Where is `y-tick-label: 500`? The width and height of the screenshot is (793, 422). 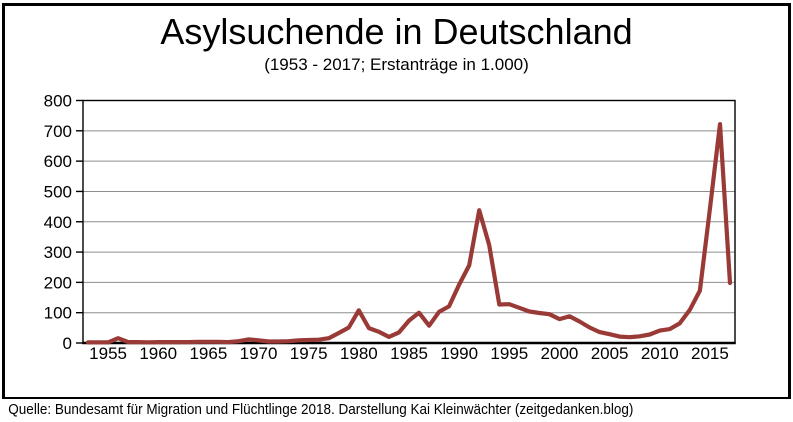
y-tick-label: 500 is located at coordinates (58, 191).